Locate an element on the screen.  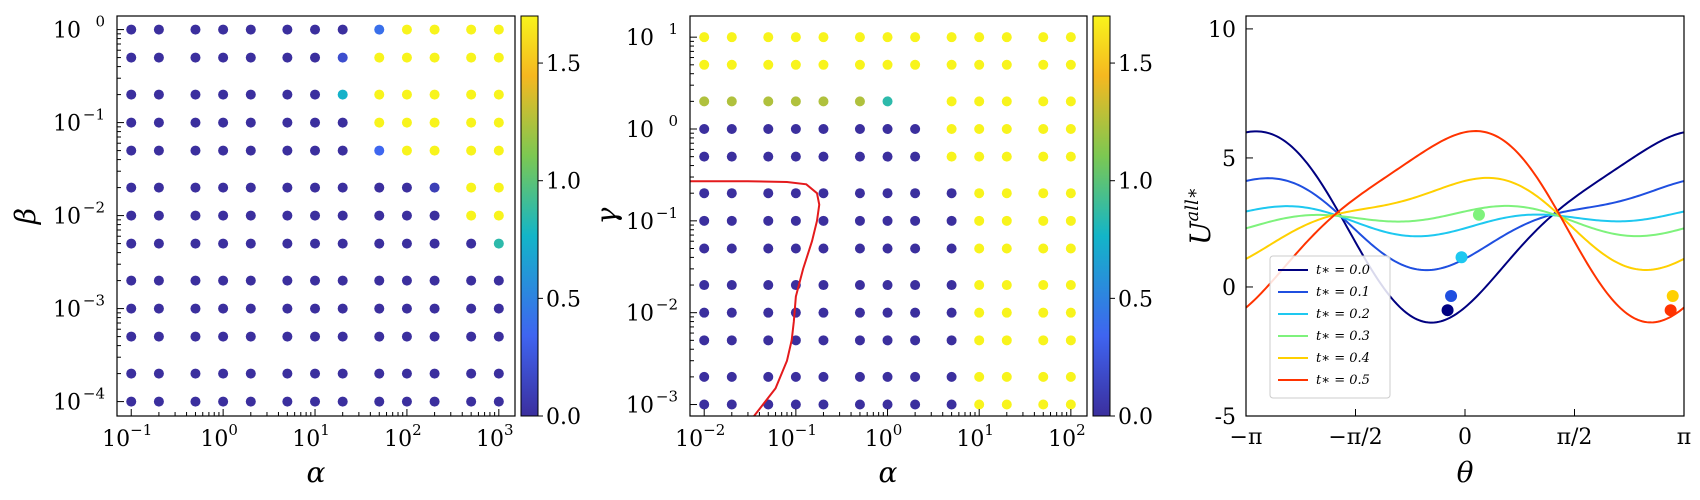
y-tick-label: -5 is located at coordinates (1225, 417).